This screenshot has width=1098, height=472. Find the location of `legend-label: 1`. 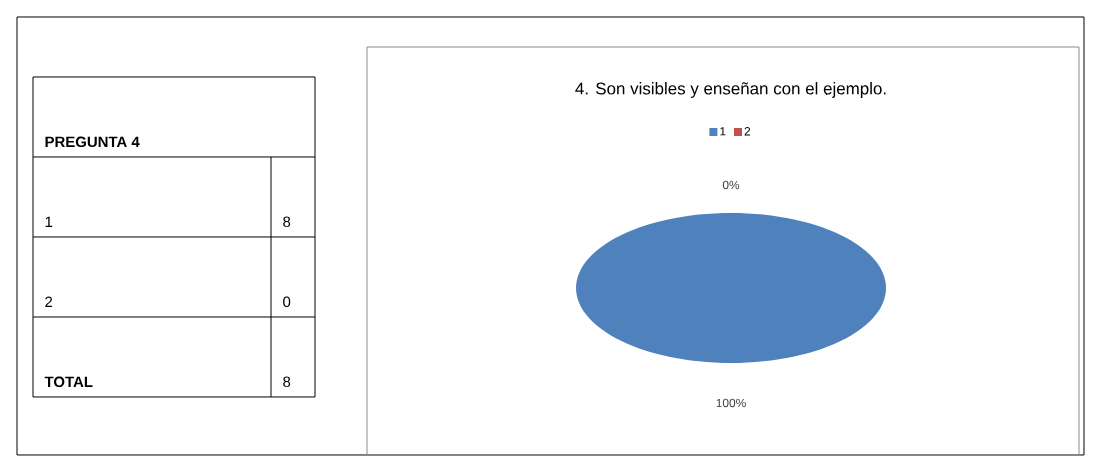

legend-label: 1 is located at coordinates (723, 131).